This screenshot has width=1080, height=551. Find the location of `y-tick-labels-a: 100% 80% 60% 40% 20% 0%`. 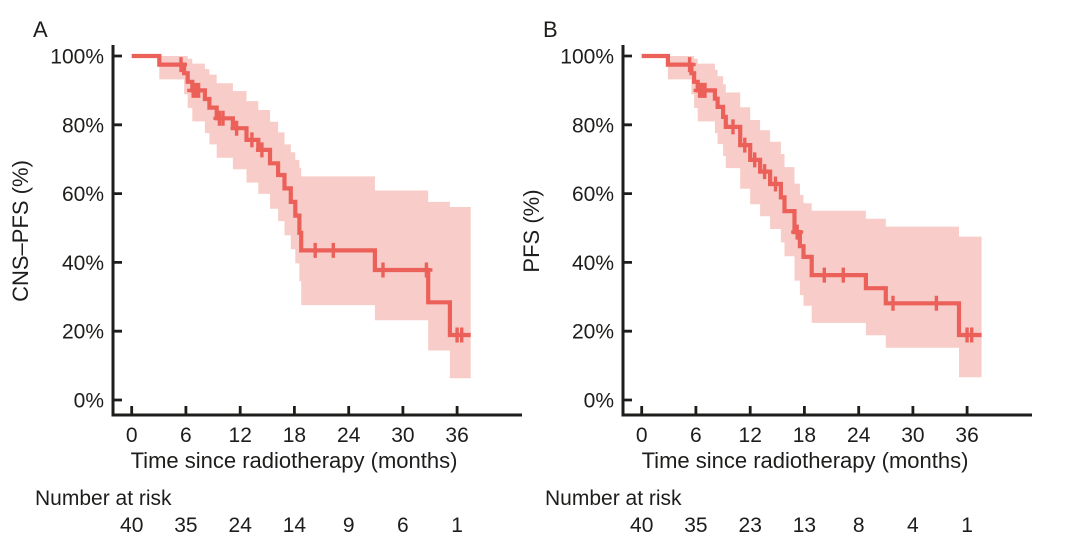

y-tick-labels-a: 100% 80% 60% 40% 20% 0% is located at coordinates (77, 229).